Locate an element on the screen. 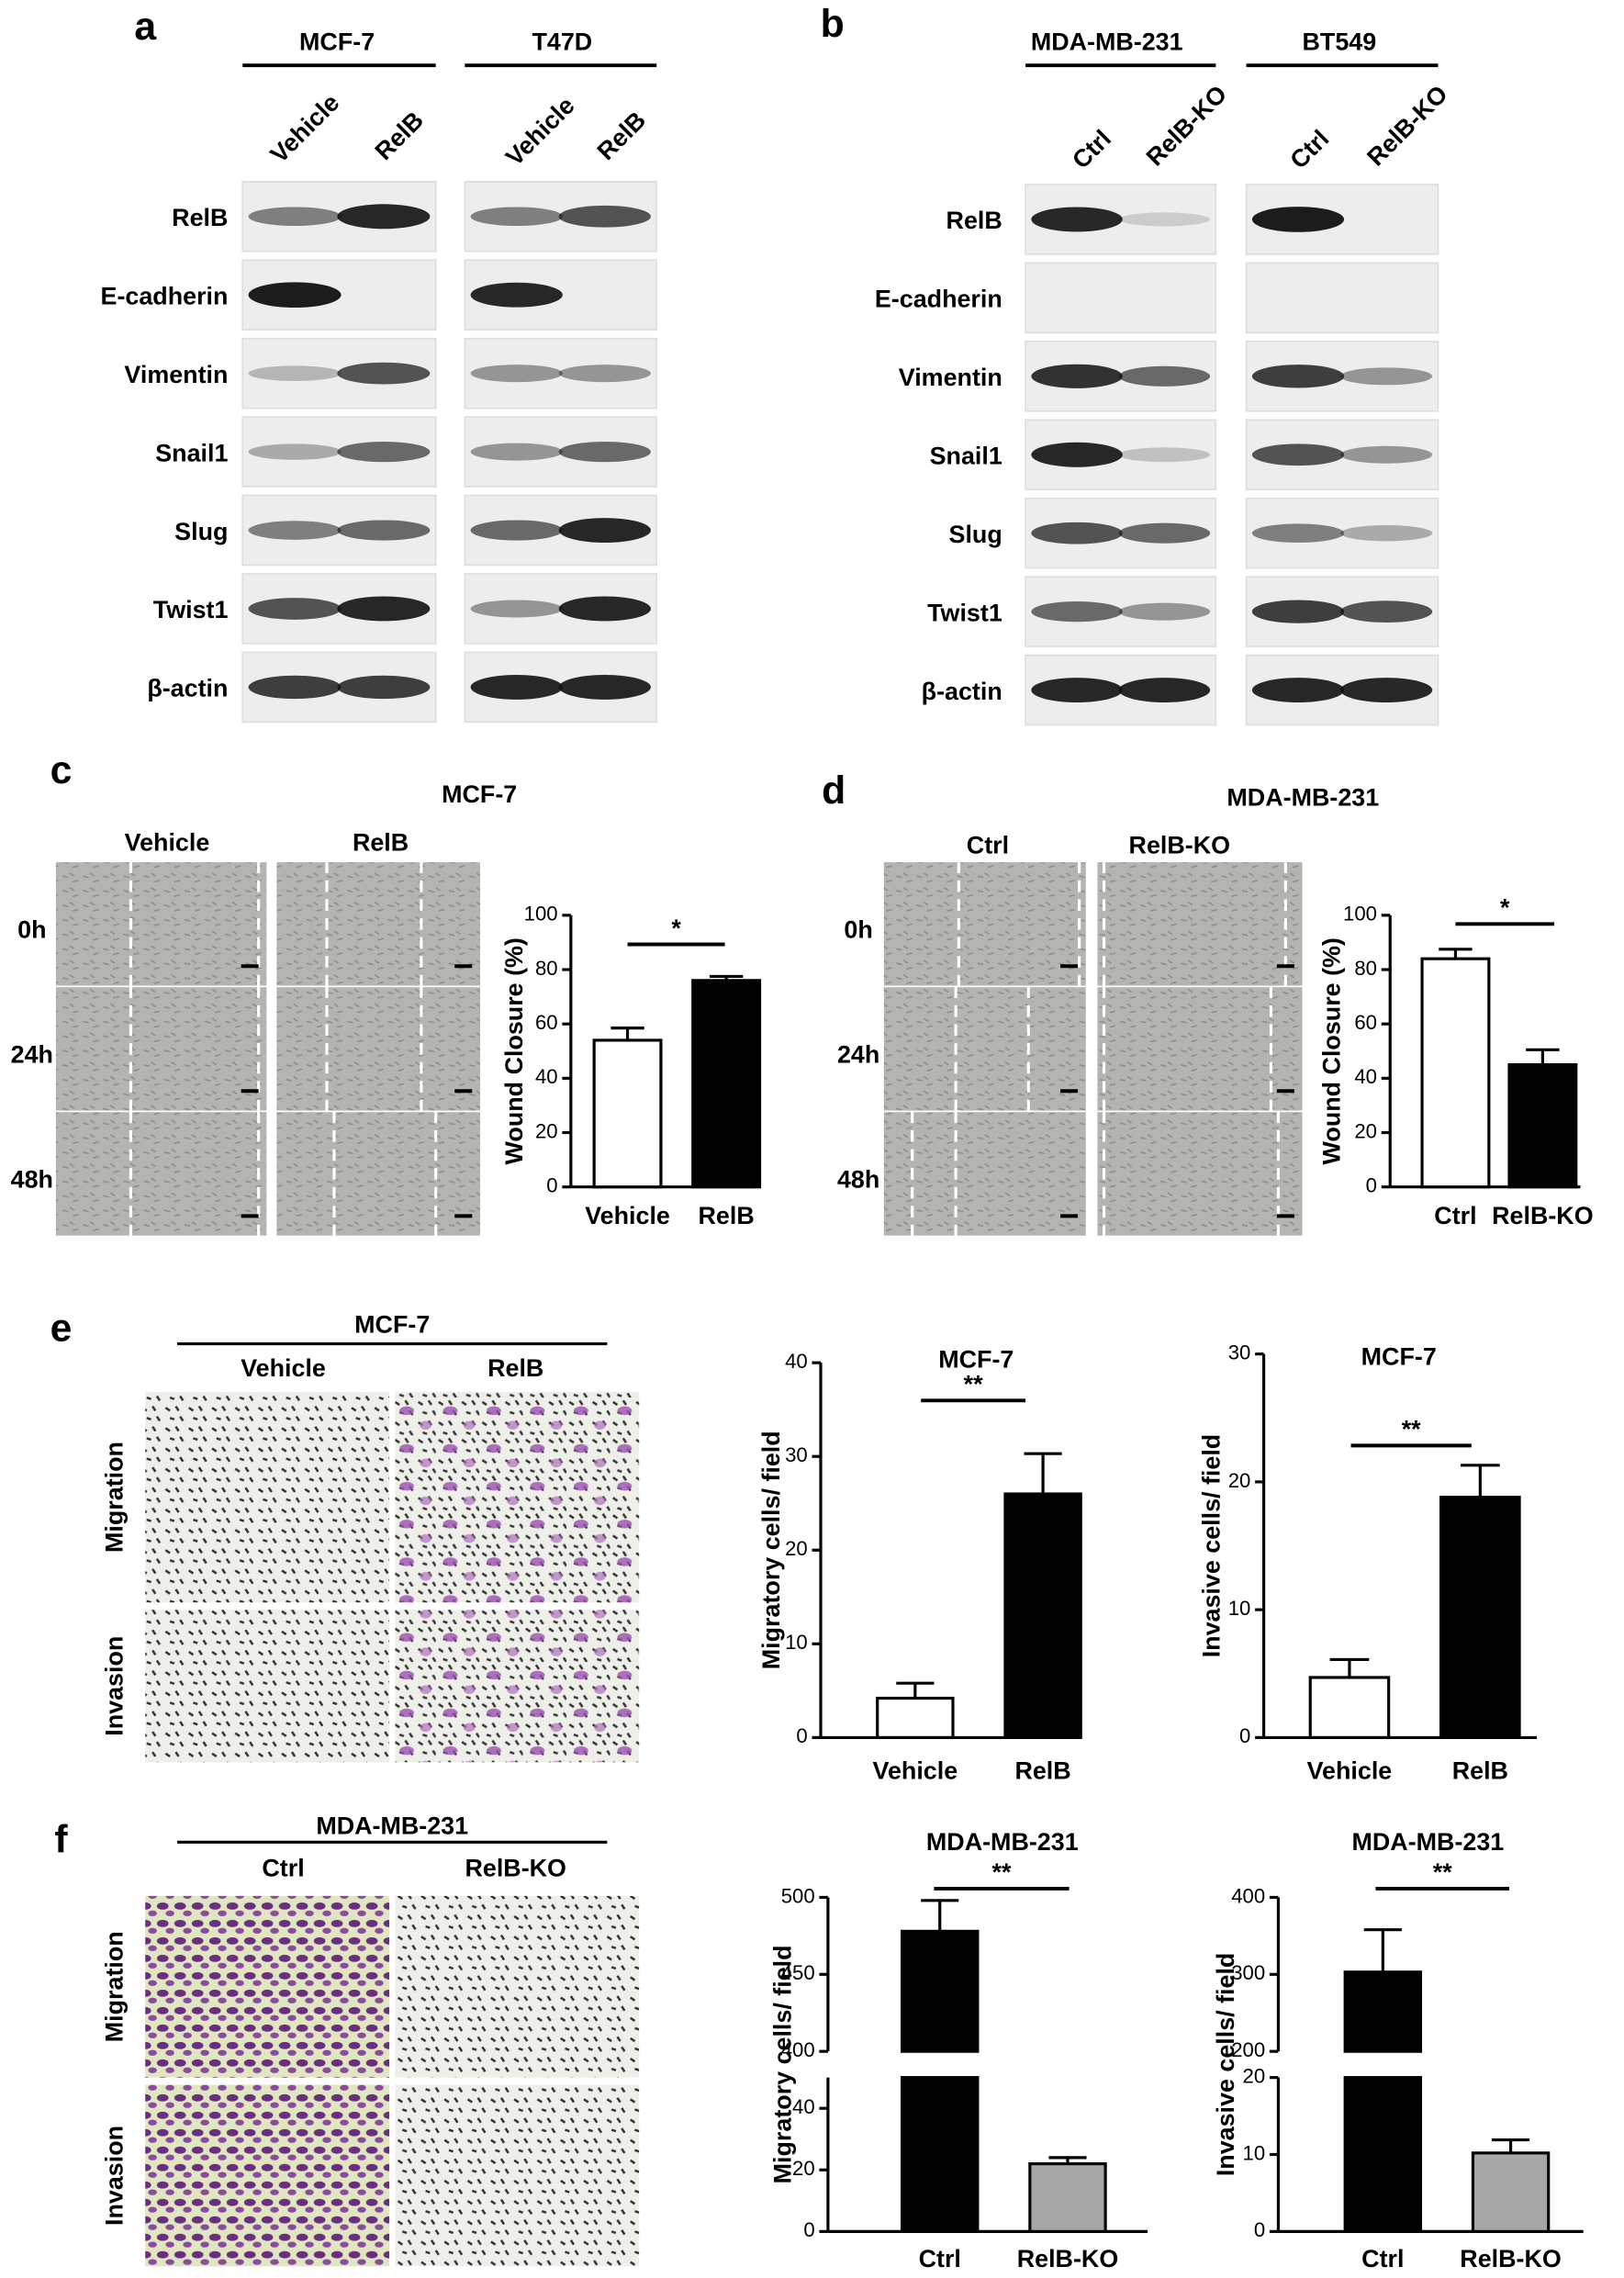  y-tick-label: 40 is located at coordinates (1365, 1076).